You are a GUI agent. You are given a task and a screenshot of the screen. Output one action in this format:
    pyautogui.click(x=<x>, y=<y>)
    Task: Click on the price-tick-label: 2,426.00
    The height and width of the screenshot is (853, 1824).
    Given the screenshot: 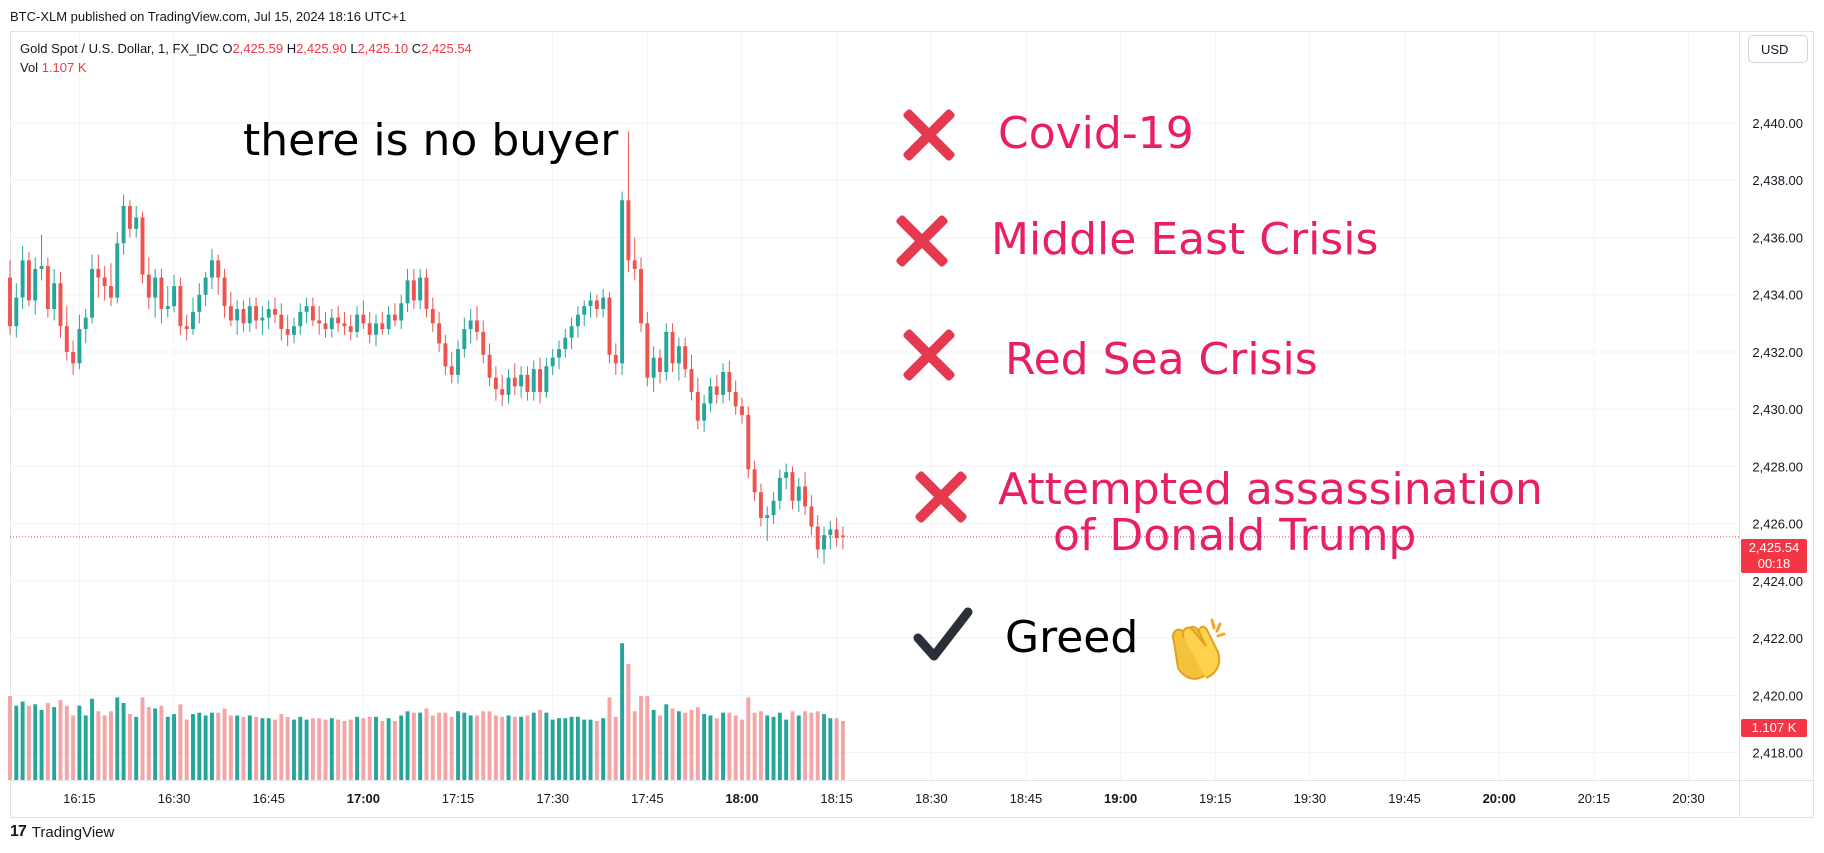 What is the action you would take?
    pyautogui.click(x=1777, y=524)
    